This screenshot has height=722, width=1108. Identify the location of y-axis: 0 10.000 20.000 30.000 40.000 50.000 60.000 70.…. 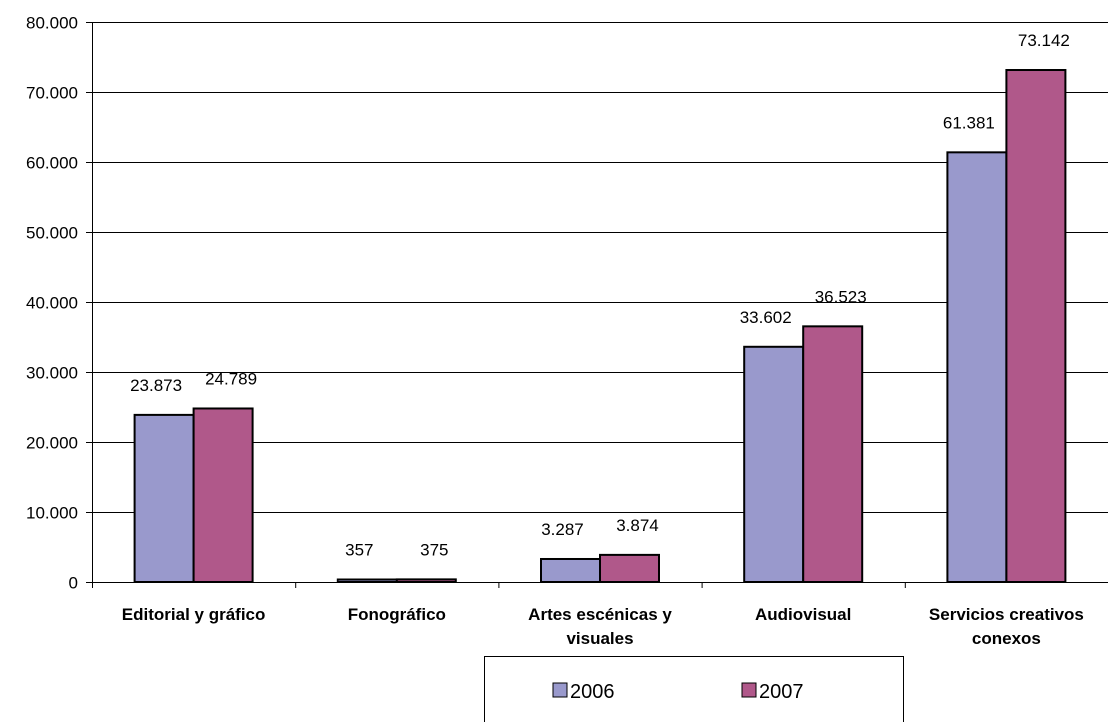
(59, 303).